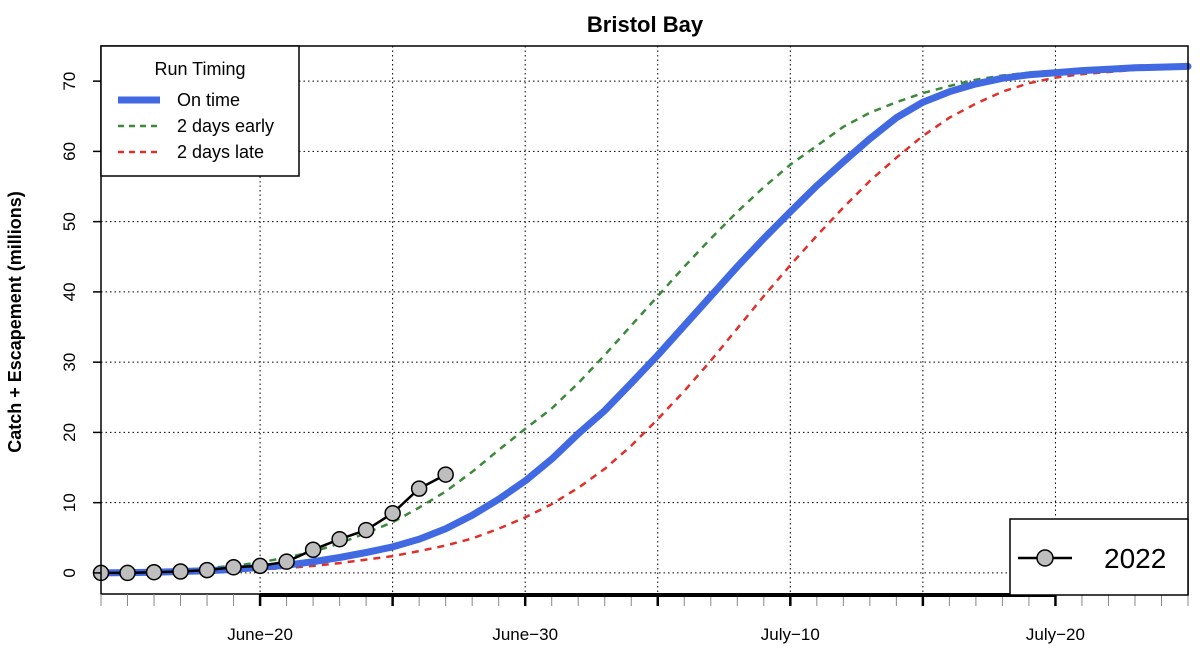 This screenshot has height=649, width=1200. I want to click on y-tick-label: 50, so click(69, 221).